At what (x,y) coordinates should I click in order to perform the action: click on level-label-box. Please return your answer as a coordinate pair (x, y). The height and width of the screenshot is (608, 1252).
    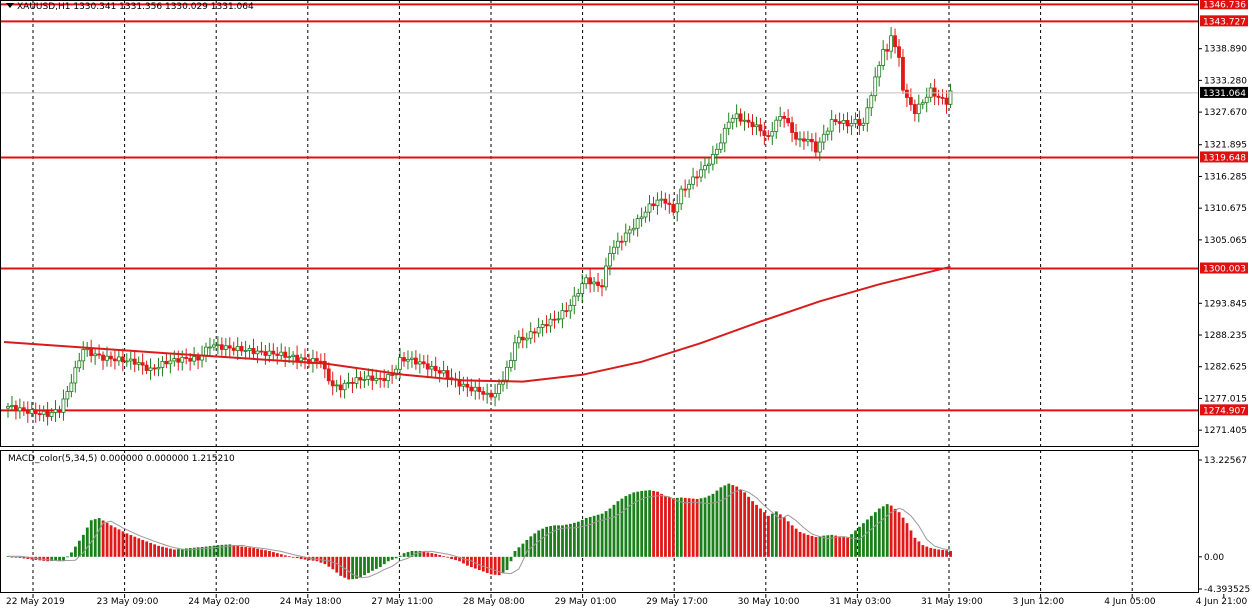
    Looking at the image, I should click on (1224, 21).